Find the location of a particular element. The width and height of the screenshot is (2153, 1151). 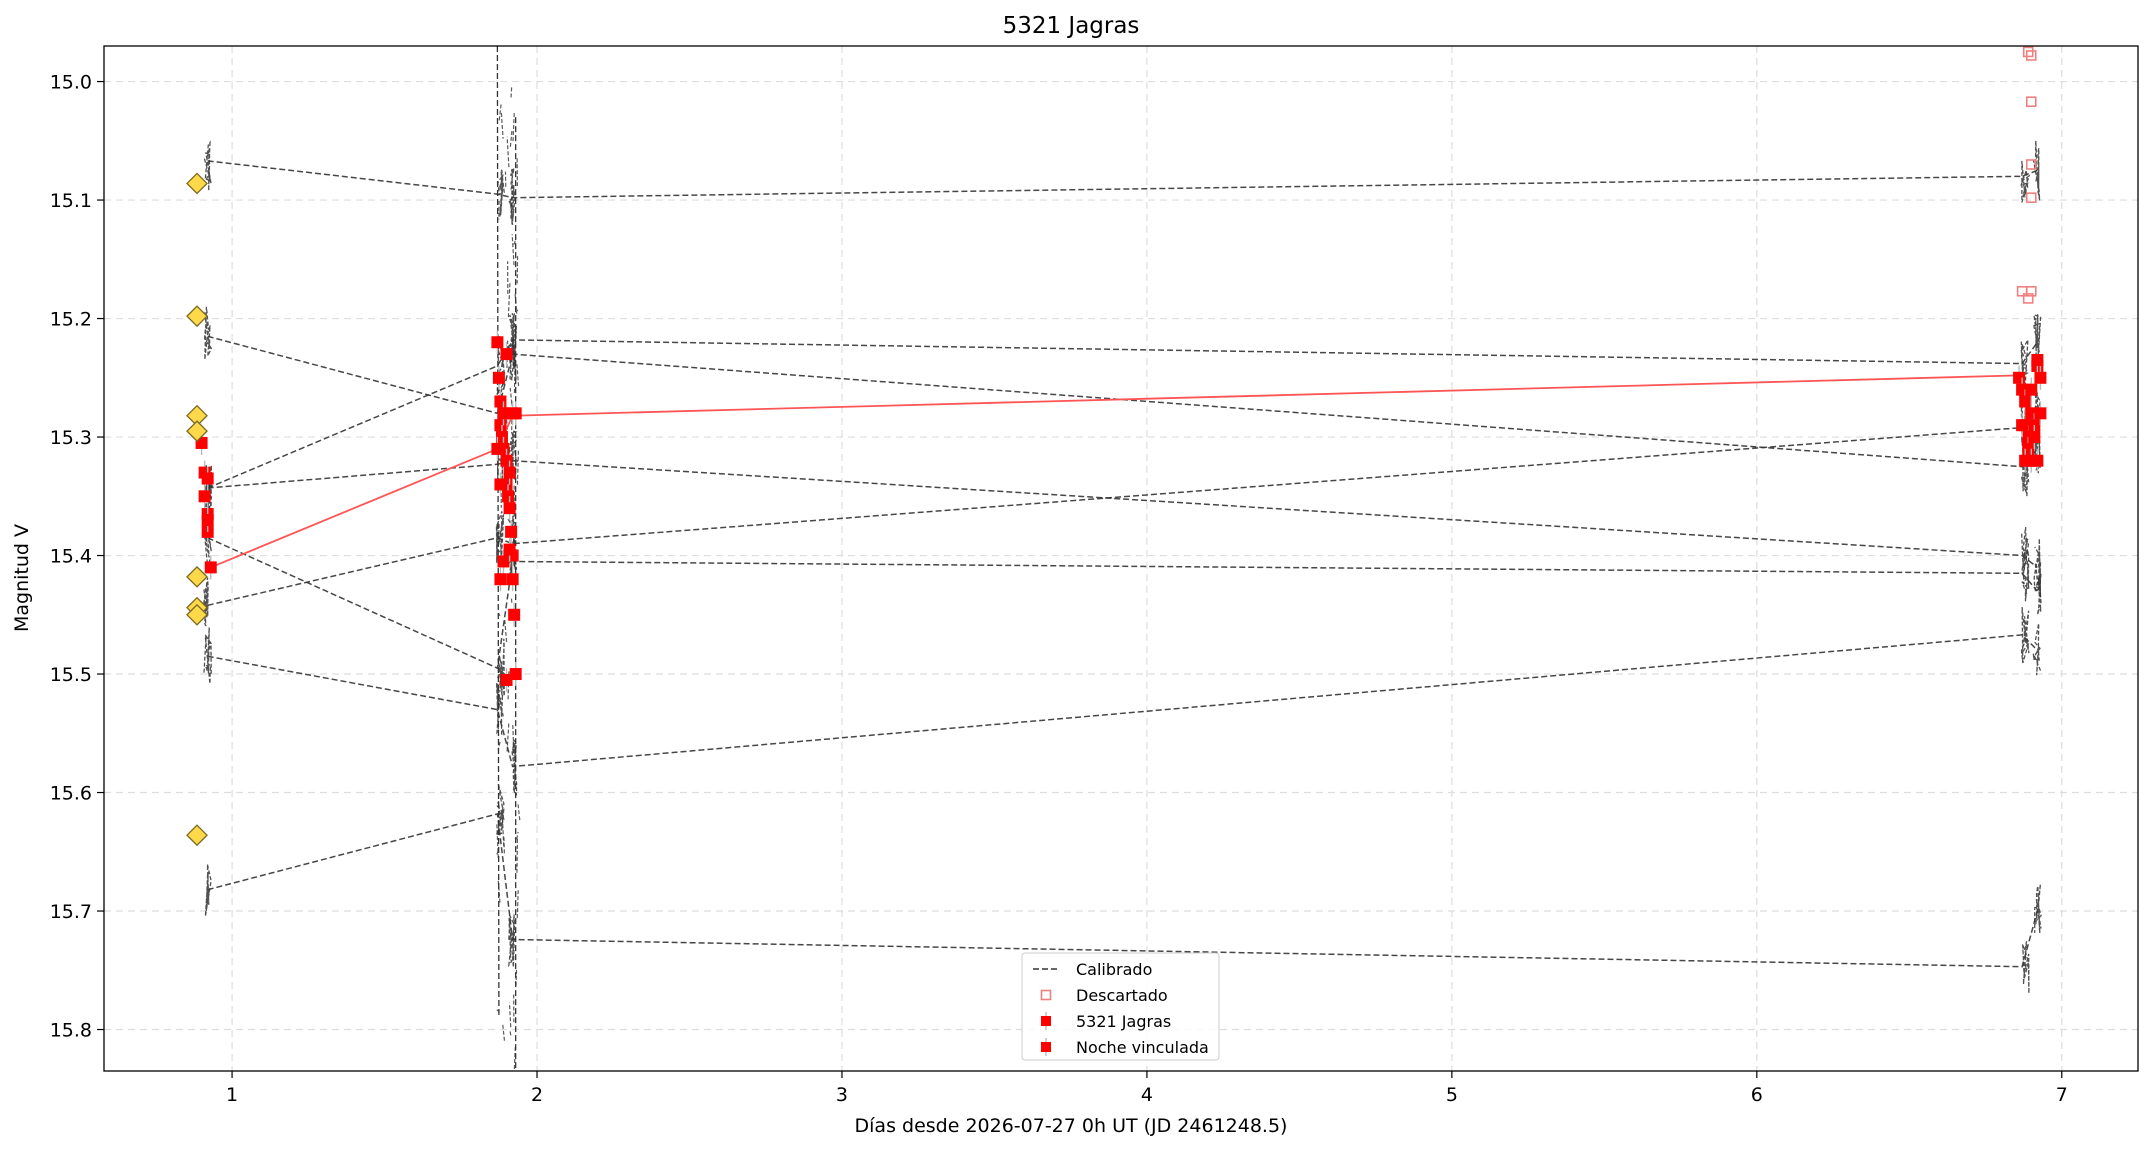

legend-swatch-discarded is located at coordinates (1046, 995).